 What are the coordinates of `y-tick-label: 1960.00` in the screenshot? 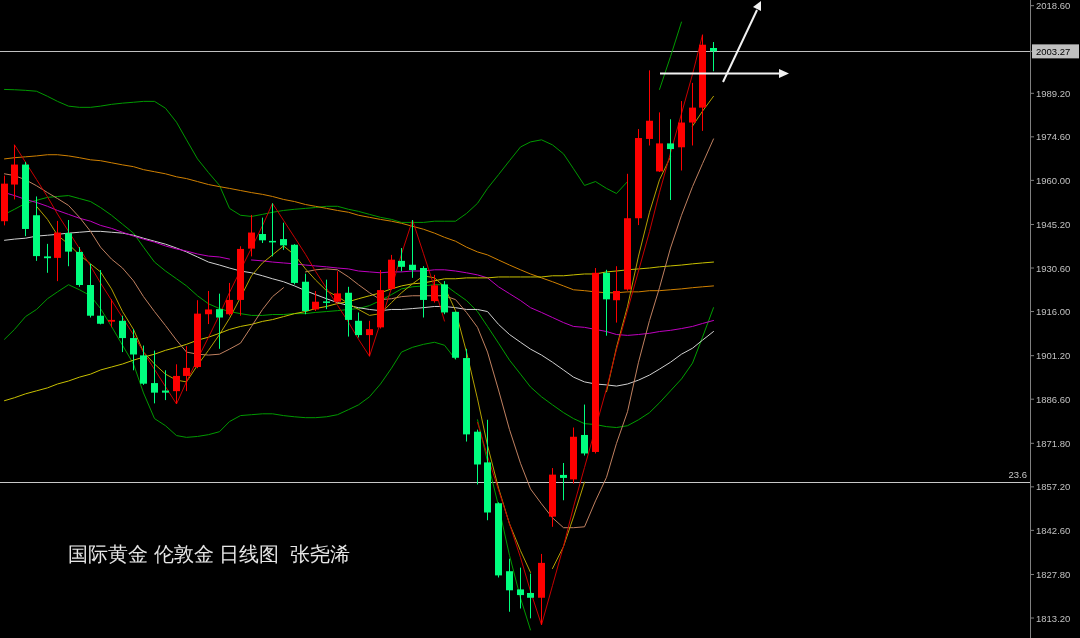 It's located at (1053, 180).